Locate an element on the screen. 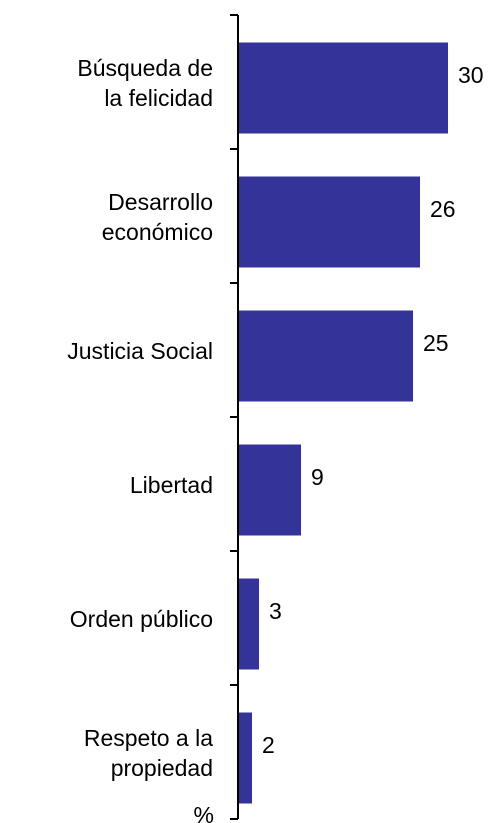  category-label-1-1: económico is located at coordinates (157, 232).